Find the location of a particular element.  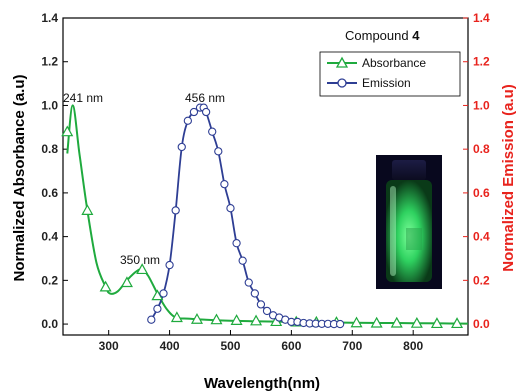

y-tick-label: 1.4 is located at coordinates (49, 18).